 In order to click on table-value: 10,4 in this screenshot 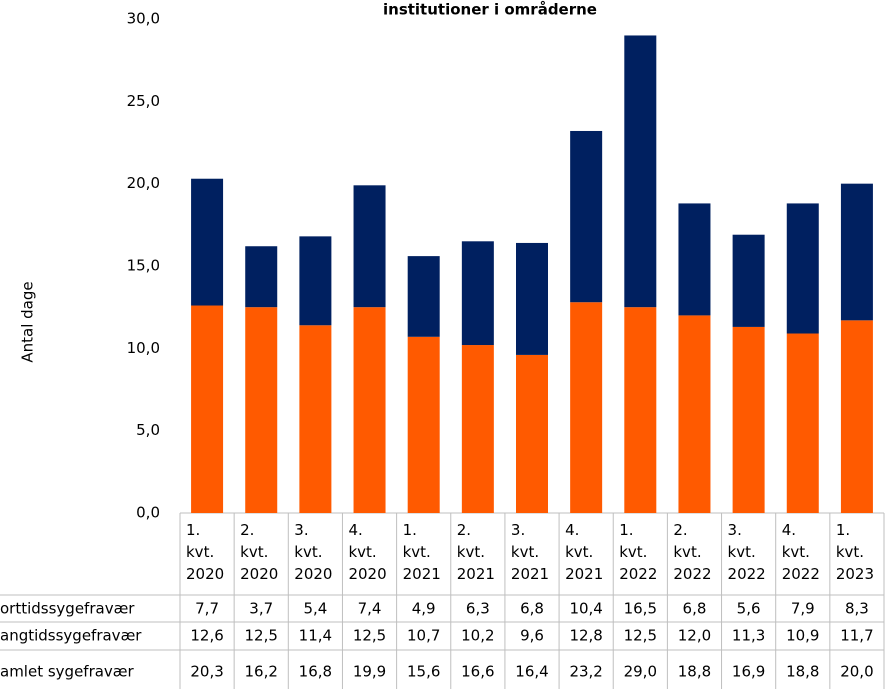, I will do `click(585, 609)`.